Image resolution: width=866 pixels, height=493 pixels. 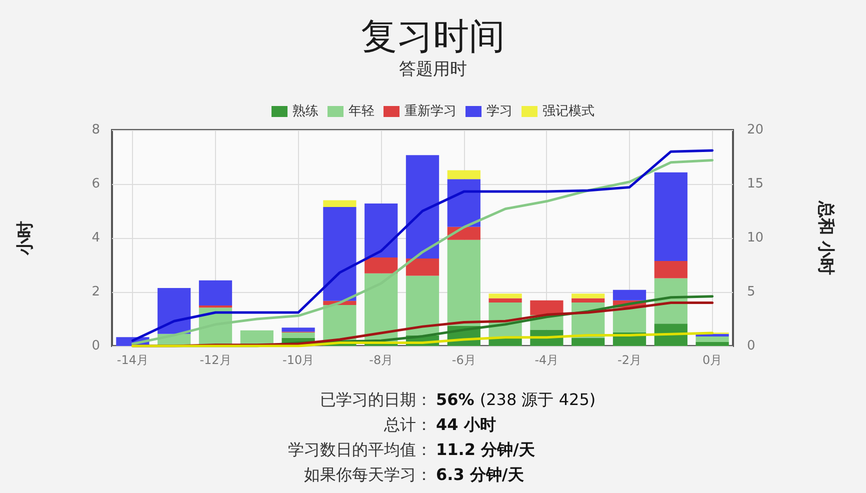 What do you see at coordinates (433, 70) in the screenshot?
I see `chart-subtitle: 答题用时` at bounding box center [433, 70].